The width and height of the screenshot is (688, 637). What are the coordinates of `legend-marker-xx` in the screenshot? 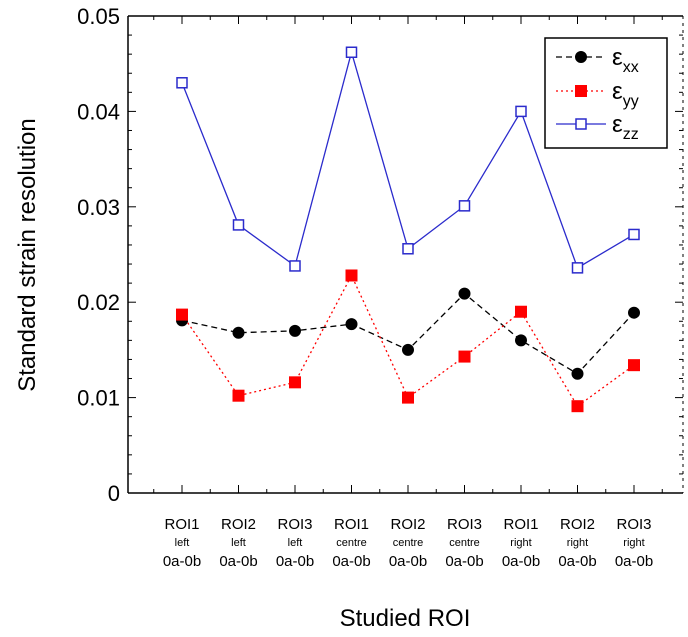 It's located at (581, 57).